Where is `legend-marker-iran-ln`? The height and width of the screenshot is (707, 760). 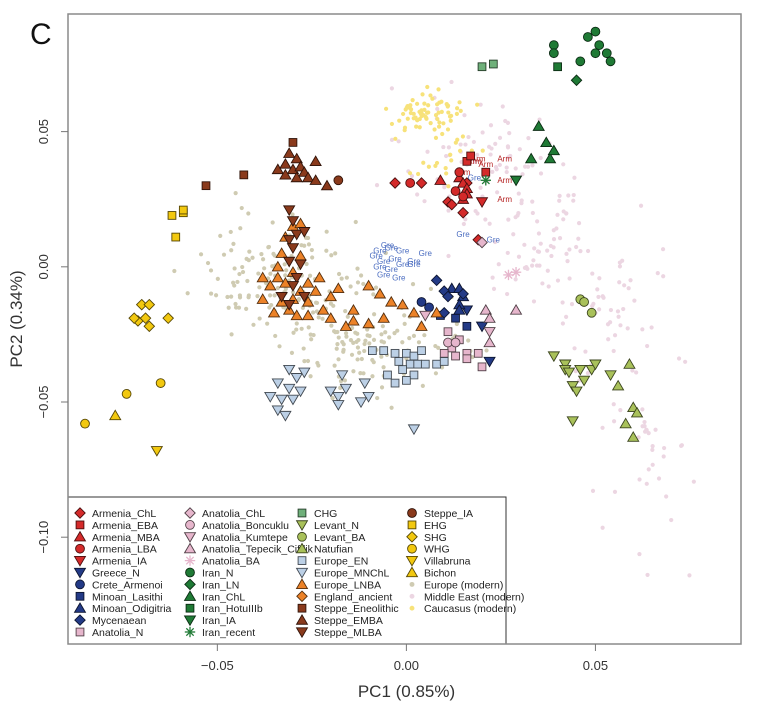 legend-marker-iran-ln is located at coordinates (190, 584).